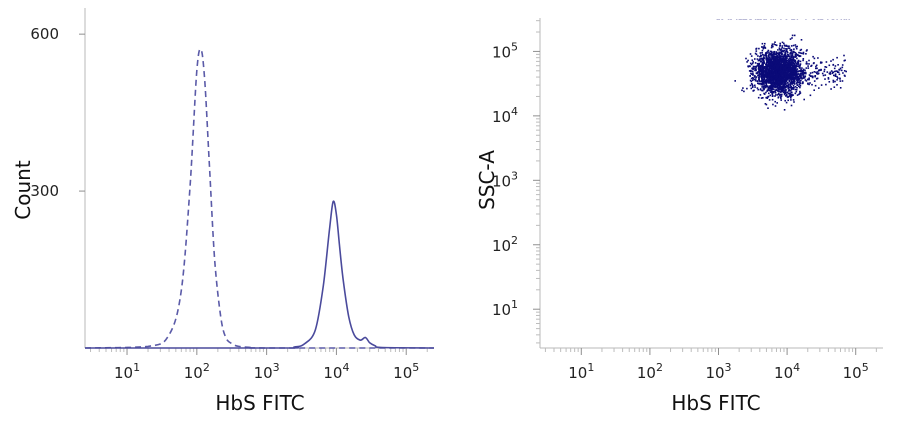 The height and width of the screenshot is (426, 915). Describe the element at coordinates (505, 179) in the screenshot. I see `scatter-y-tick-labels: 101 102 103 104 105` at that location.